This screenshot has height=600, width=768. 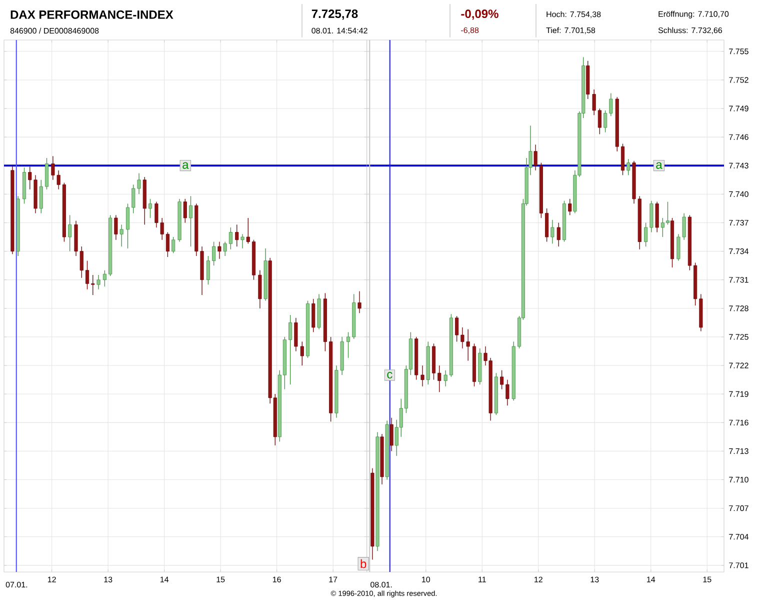 I want to click on chart-title: DAX PERFORMANCE-INDEX, so click(x=92, y=14).